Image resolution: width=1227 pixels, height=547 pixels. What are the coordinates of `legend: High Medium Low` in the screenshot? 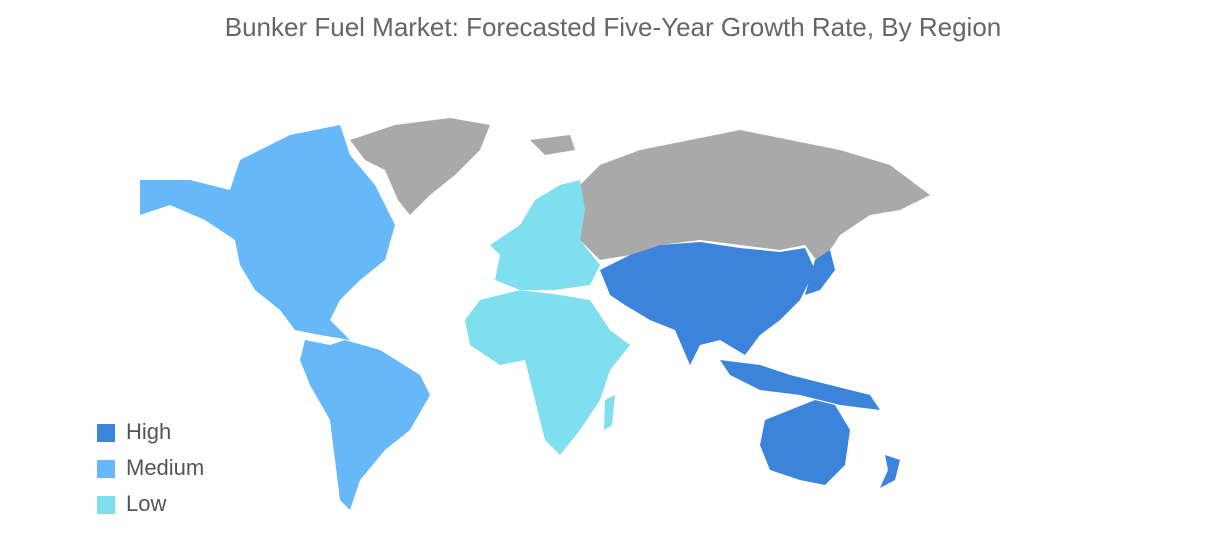 It's located at (150, 467).